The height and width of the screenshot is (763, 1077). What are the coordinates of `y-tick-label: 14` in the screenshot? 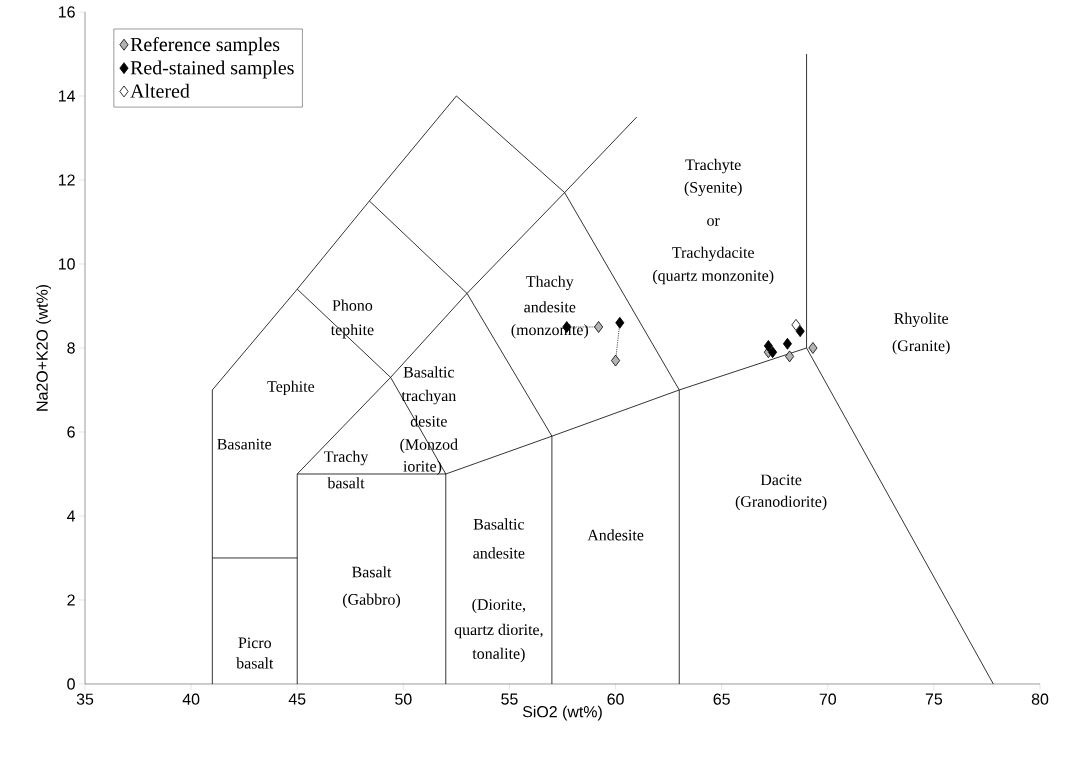 It's located at (67, 96).